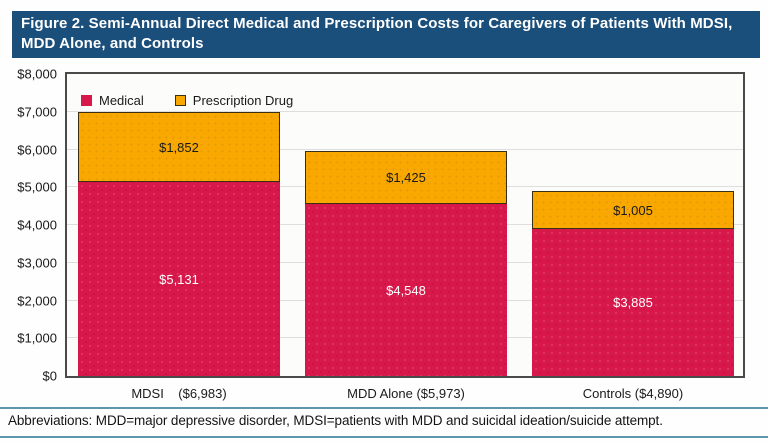 This screenshot has width=768, height=444. Describe the element at coordinates (243, 100) in the screenshot. I see `legend-label-prescription: Prescription Drug` at that location.